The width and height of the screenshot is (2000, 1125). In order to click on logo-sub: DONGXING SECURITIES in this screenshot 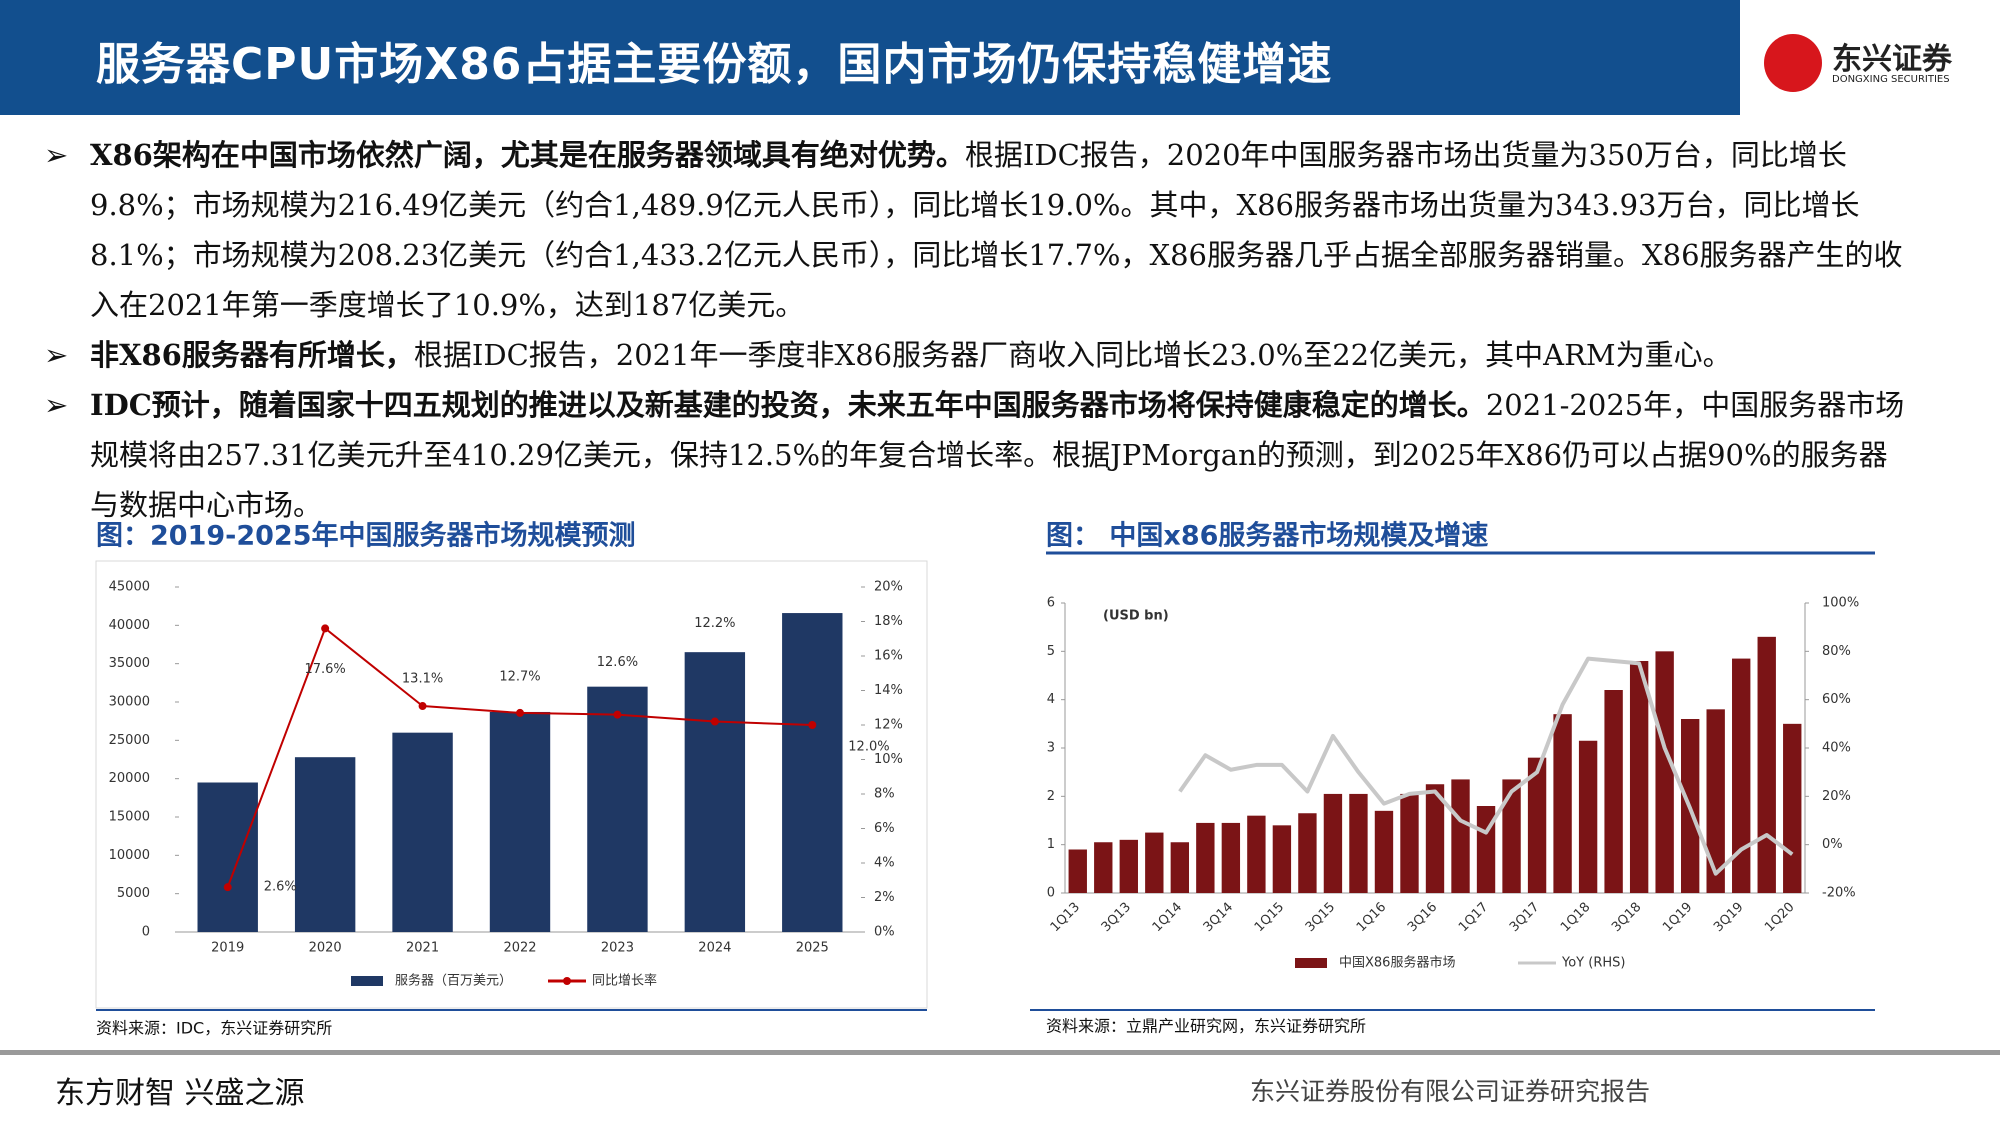, I will do `click(1891, 79)`.